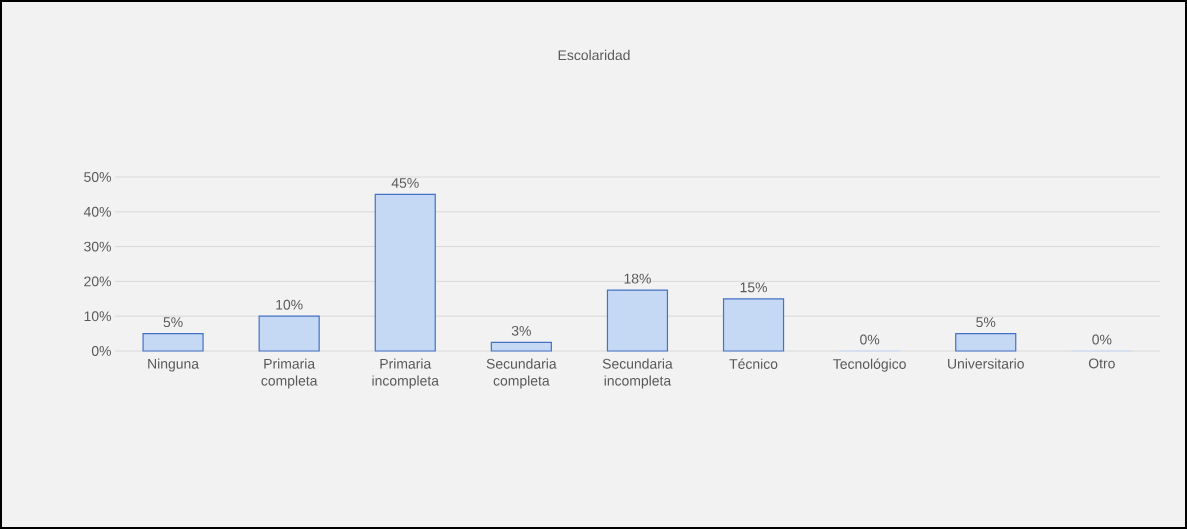 The height and width of the screenshot is (529, 1187). What do you see at coordinates (97, 211) in the screenshot?
I see `y-tick-label: 40%` at bounding box center [97, 211].